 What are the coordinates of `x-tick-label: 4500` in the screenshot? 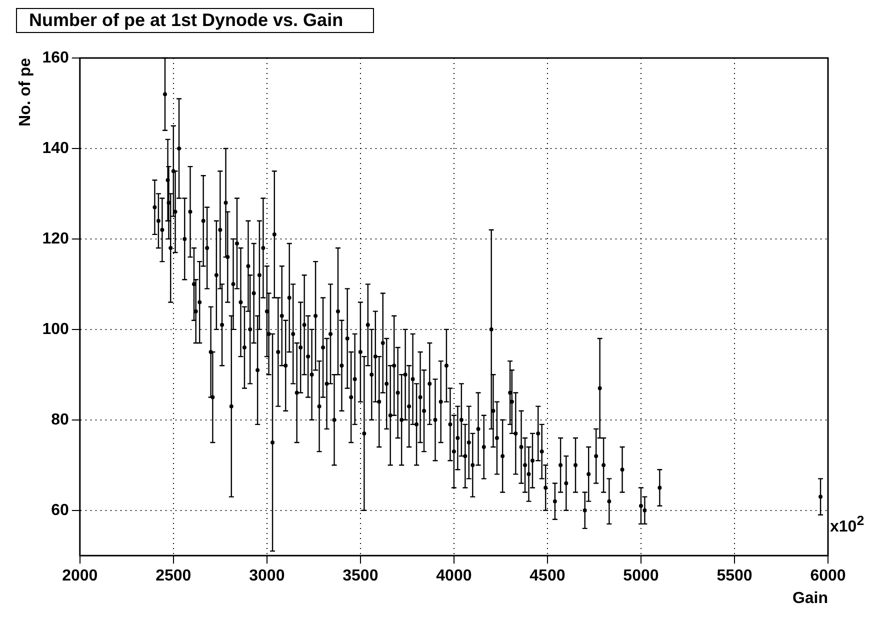 It's located at (548, 576).